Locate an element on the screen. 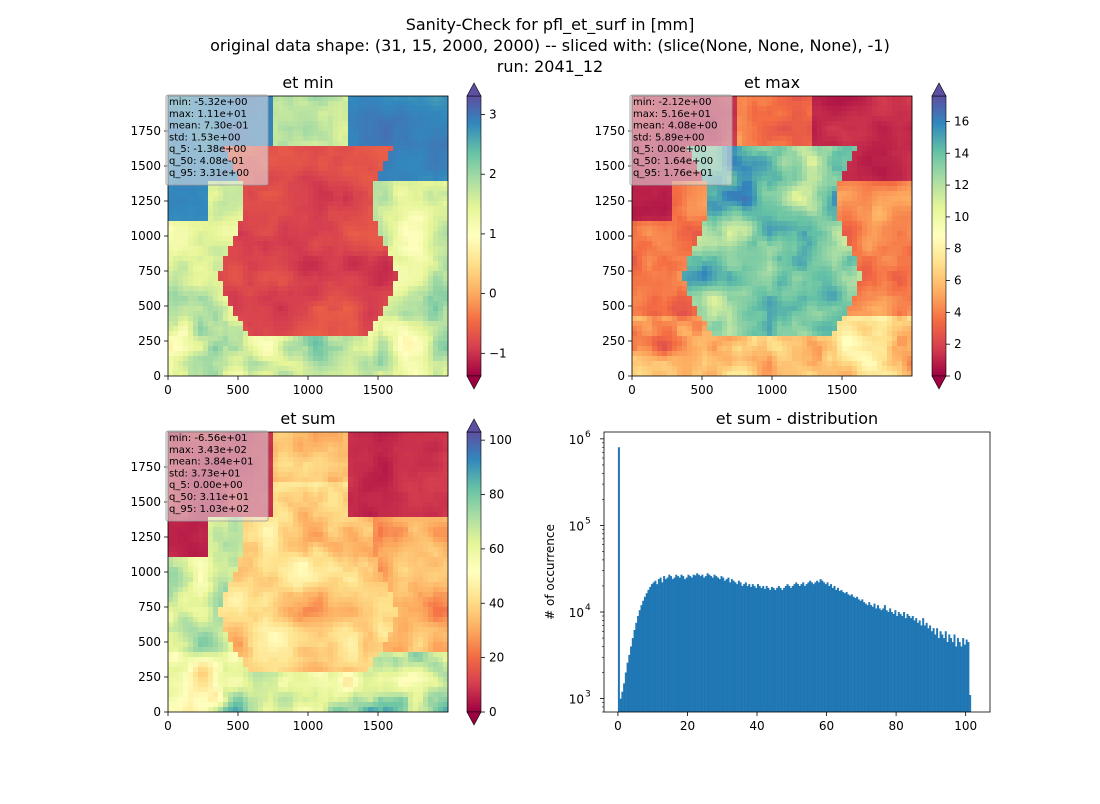  stats-line: mean: 7.30e-01 is located at coordinates (209, 126).